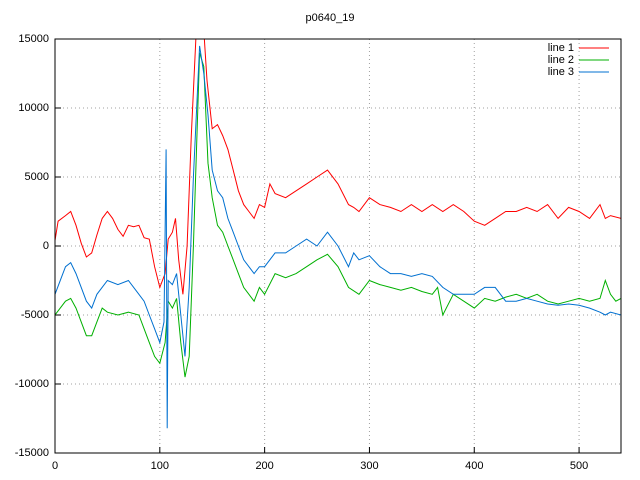  Describe the element at coordinates (33, 39) in the screenshot. I see `y-tick-label: 15000` at that location.